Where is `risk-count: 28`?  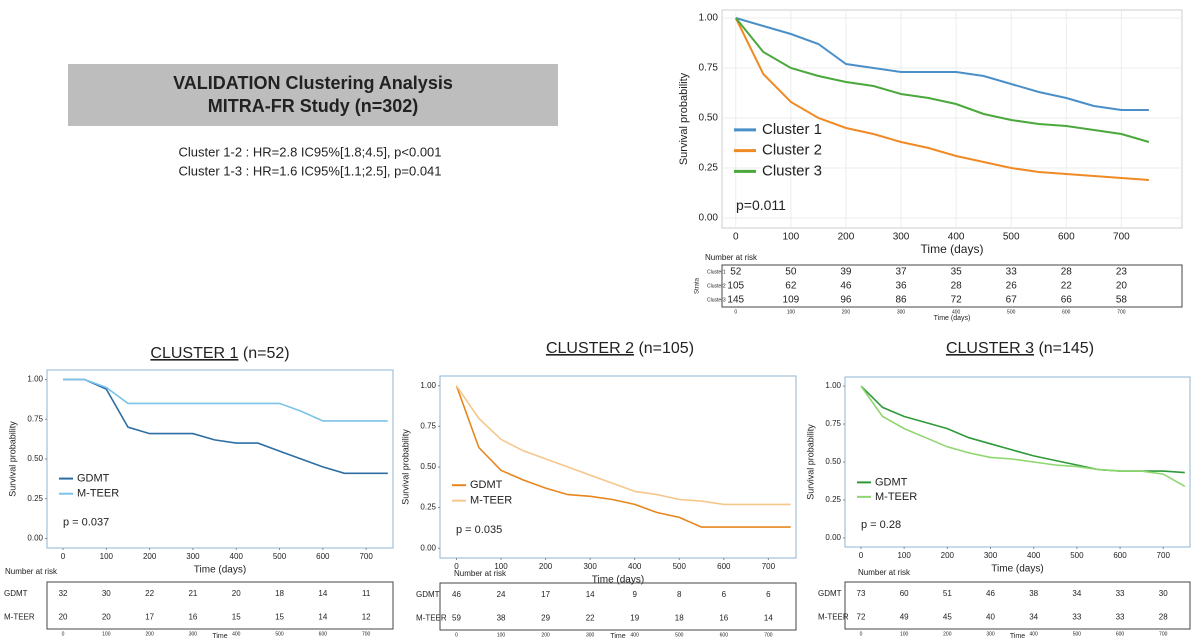 risk-count: 28 is located at coordinates (957, 286).